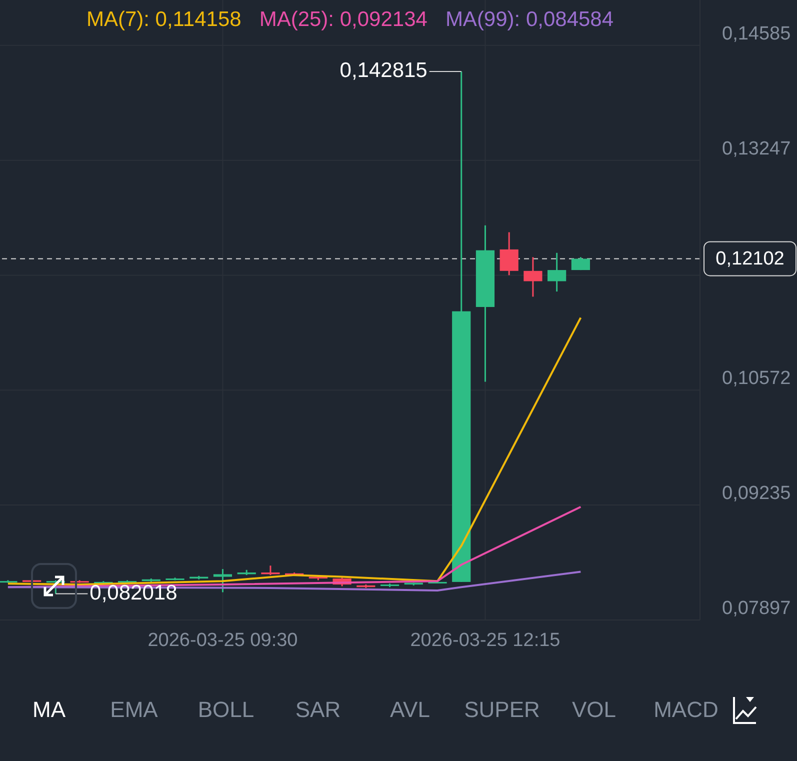  Describe the element at coordinates (756, 33) in the screenshot. I see `y-tick-label: 0,14585` at that location.